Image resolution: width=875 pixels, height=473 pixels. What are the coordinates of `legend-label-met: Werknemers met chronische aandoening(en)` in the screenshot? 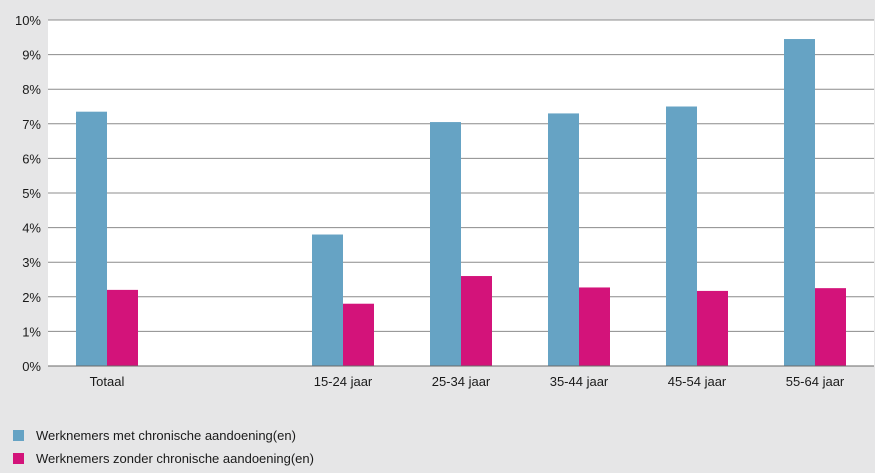 It's located at (166, 435).